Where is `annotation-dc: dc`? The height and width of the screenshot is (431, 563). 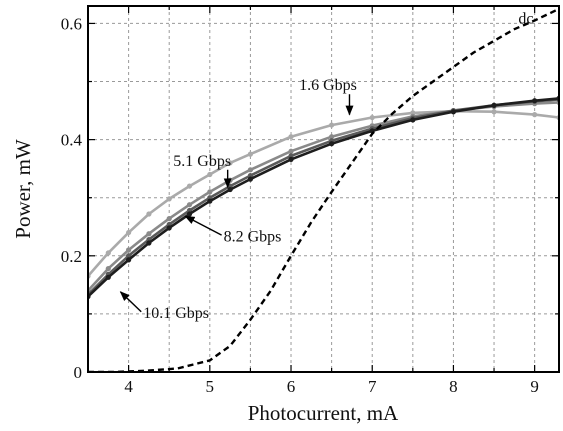 annotation-dc: dc is located at coordinates (525, 18).